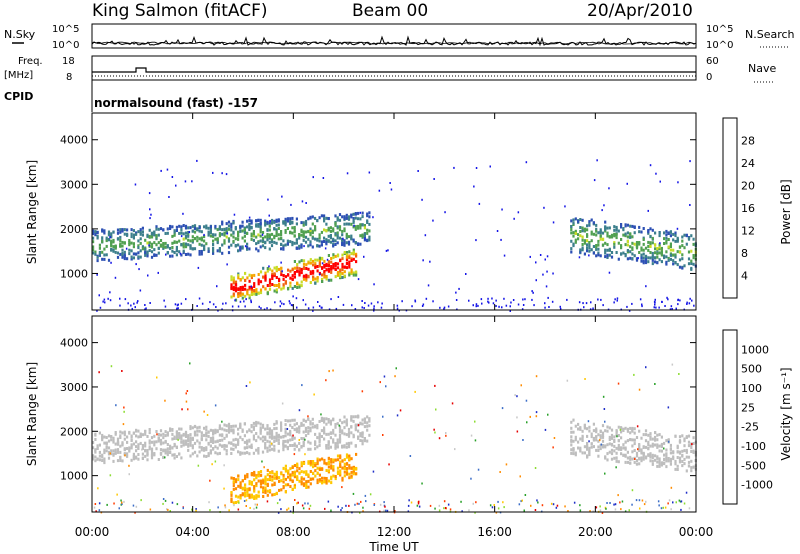  I want to click on time-tick-label: 08:00, so click(293, 532).